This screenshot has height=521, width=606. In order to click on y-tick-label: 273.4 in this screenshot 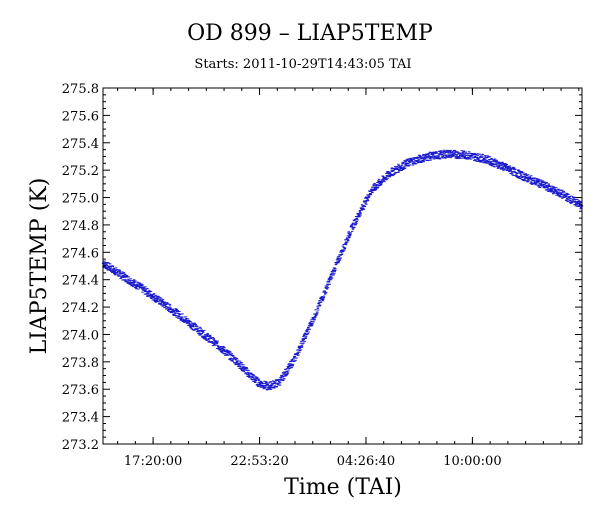, I will do `click(80, 418)`.